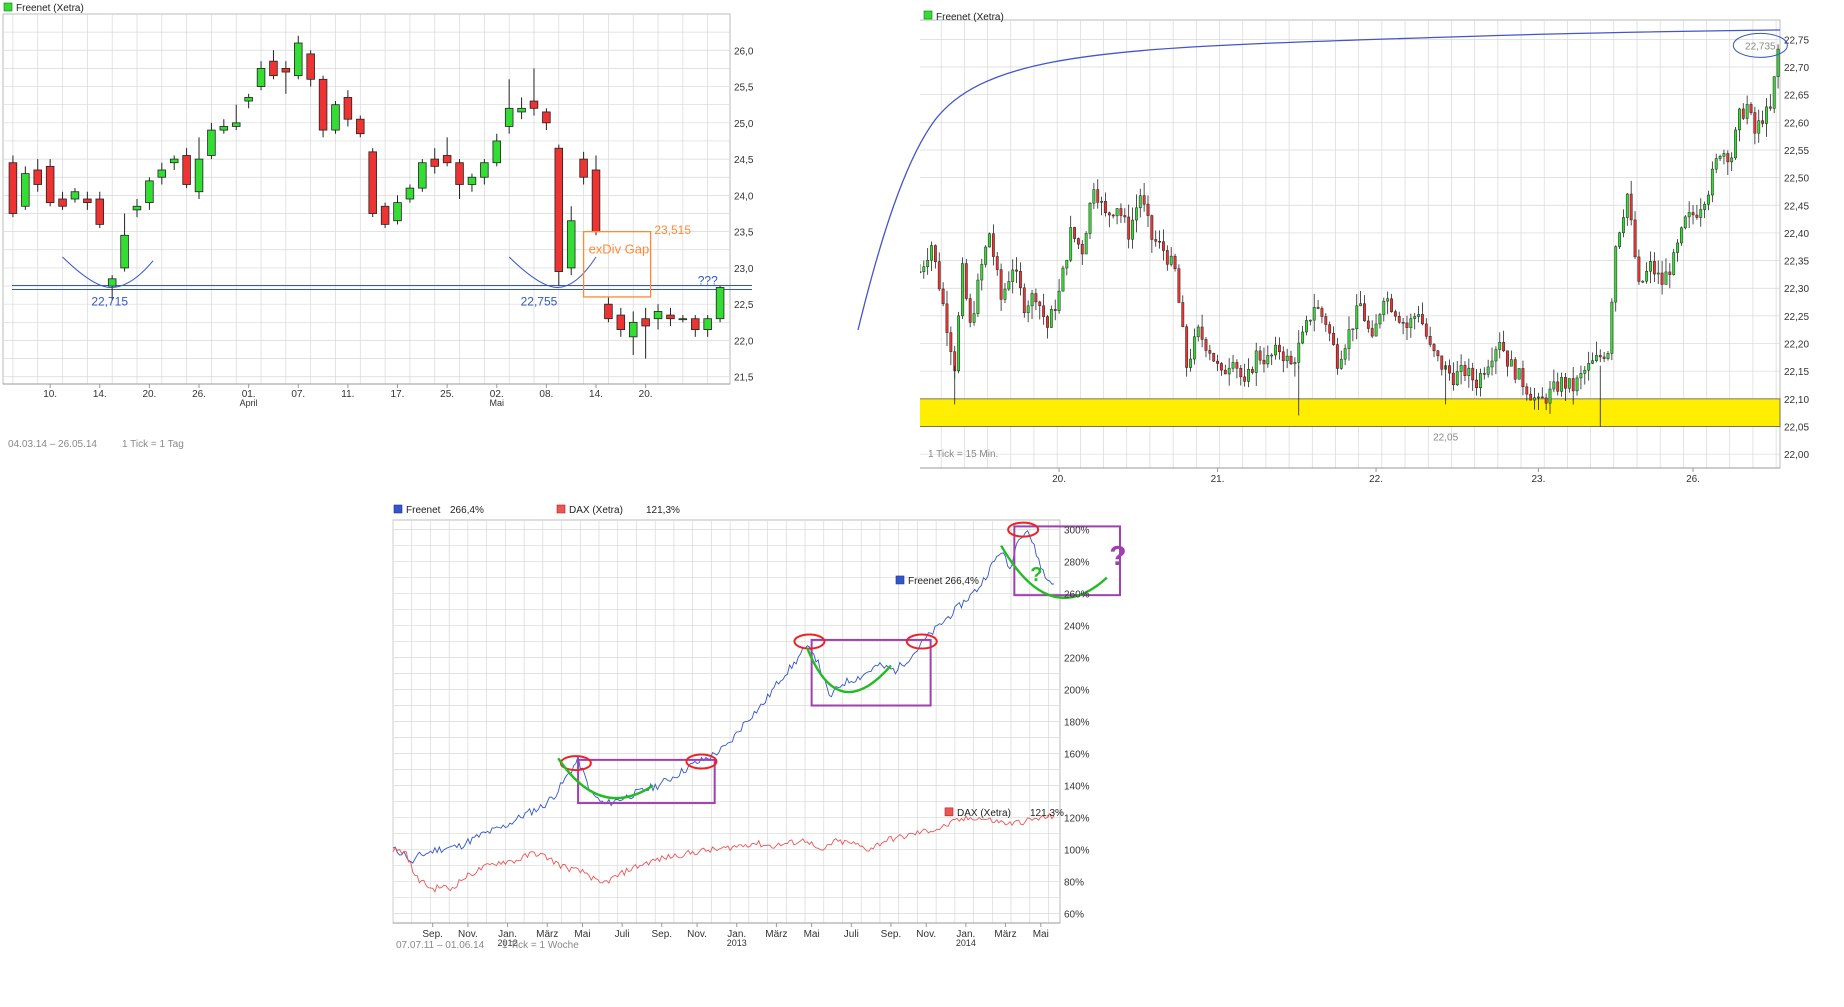  What do you see at coordinates (619, 248) in the screenshot?
I see `gap-label: exDiv Gap` at bounding box center [619, 248].